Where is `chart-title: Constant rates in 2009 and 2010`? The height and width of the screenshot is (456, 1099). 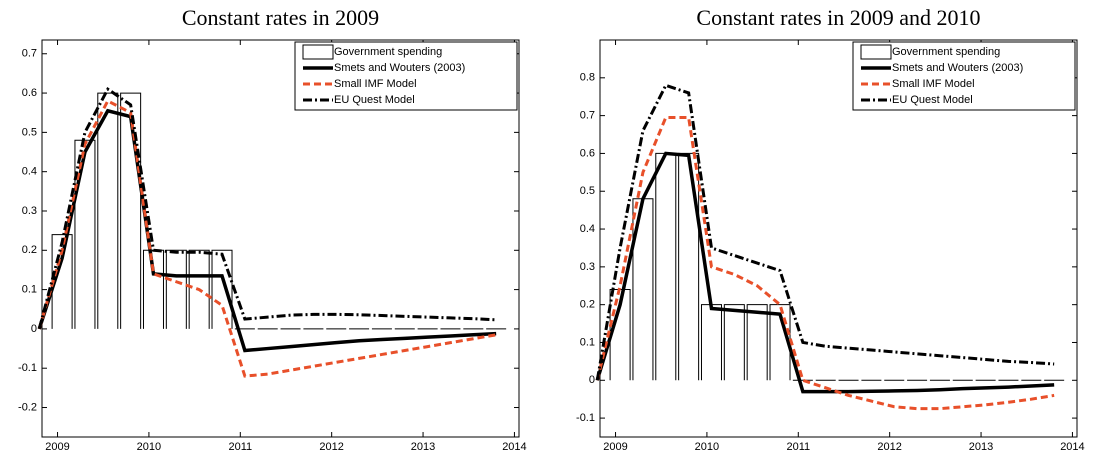
chart-title: Constant rates in 2009 and 2010 is located at coordinates (838, 17).